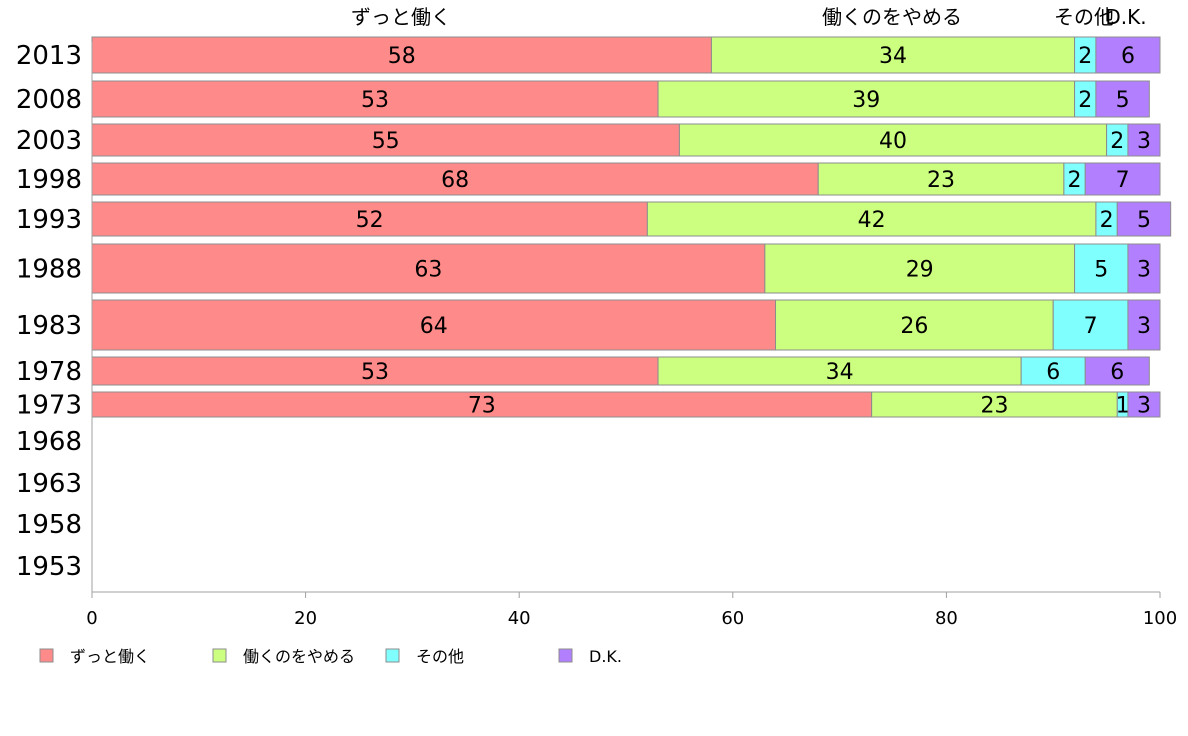 The image size is (1188, 736). I want to click on legend-label-0: ずっと働く, so click(110, 656).